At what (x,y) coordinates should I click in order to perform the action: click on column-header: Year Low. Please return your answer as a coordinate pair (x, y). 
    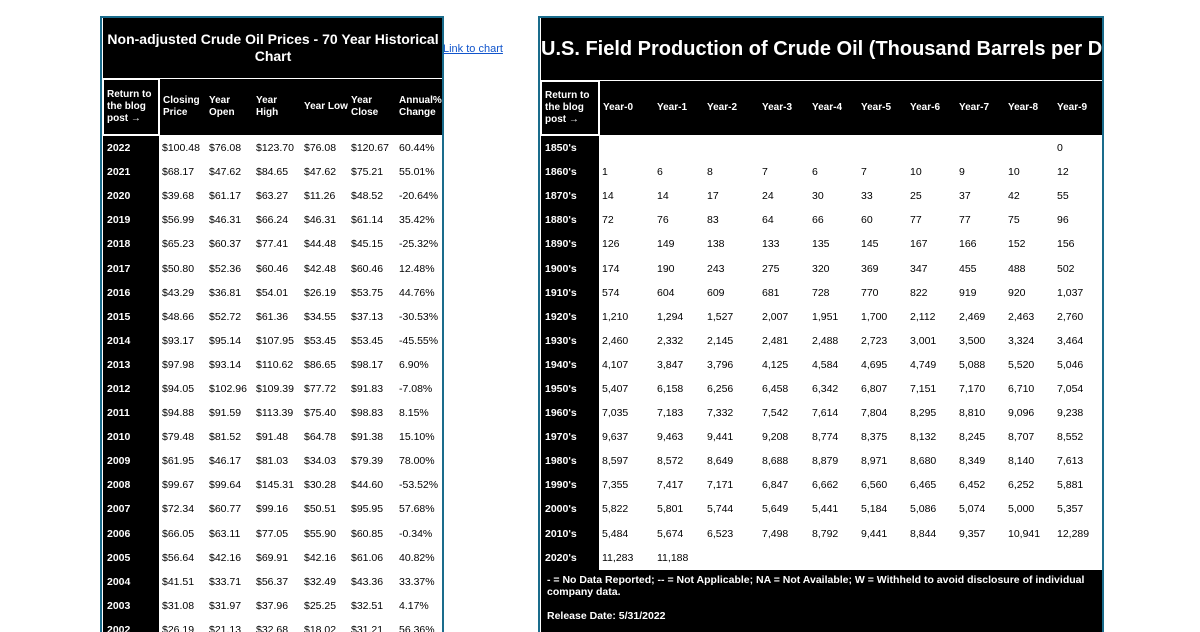
    Looking at the image, I should click on (324, 107).